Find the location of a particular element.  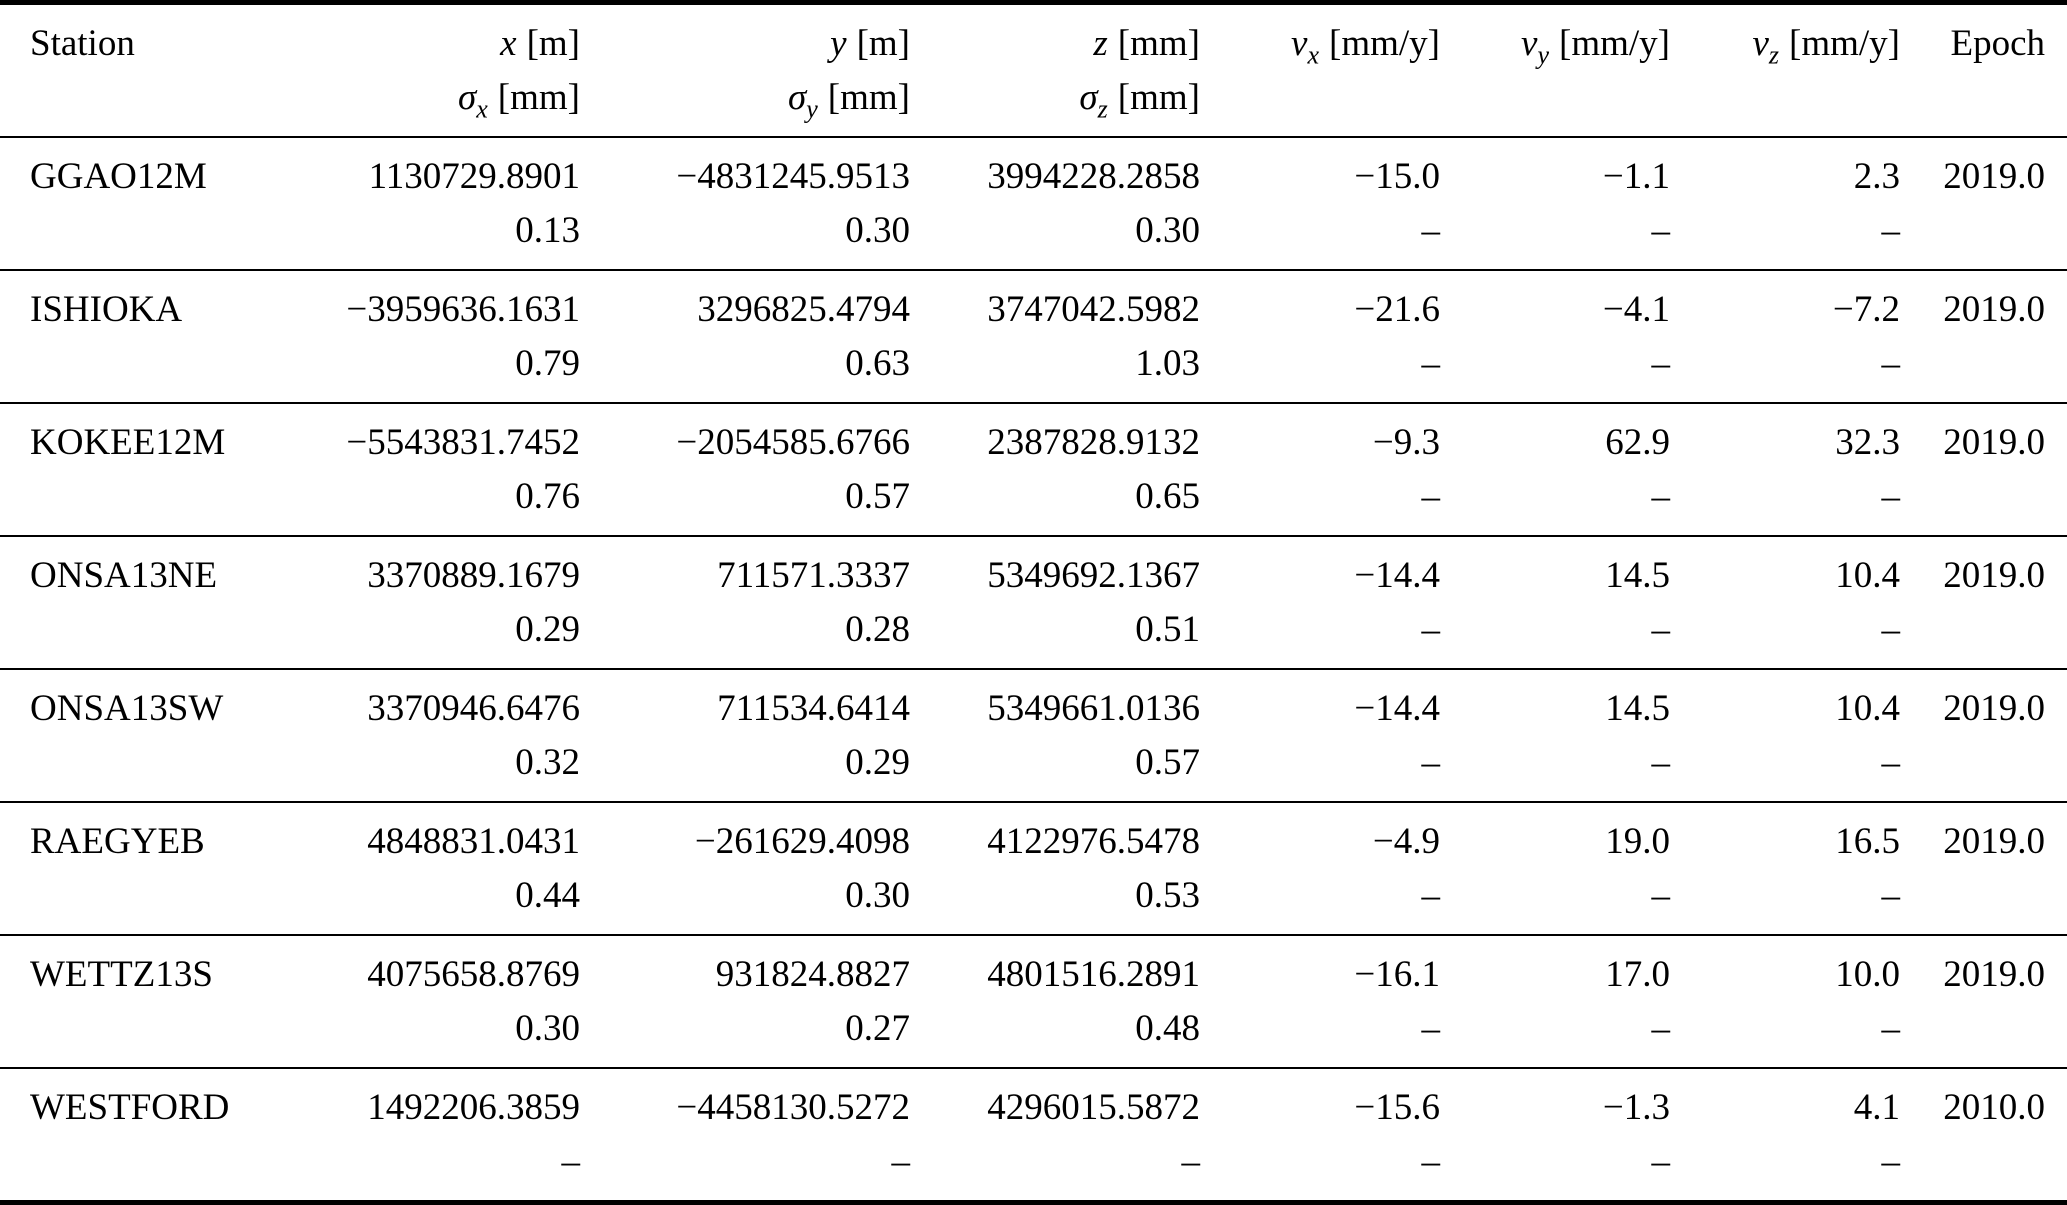

vx-value: −4.9 is located at coordinates (1406, 841).